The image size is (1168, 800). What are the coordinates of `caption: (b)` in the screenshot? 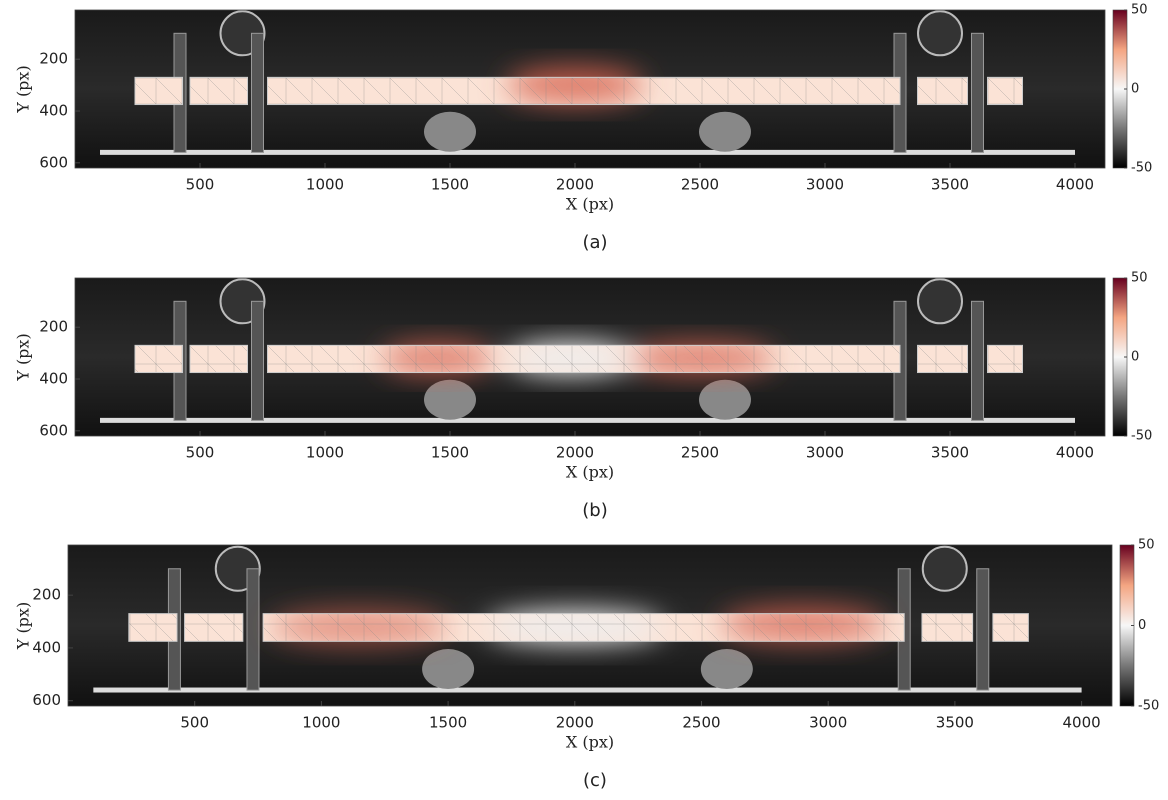 It's located at (594, 510).